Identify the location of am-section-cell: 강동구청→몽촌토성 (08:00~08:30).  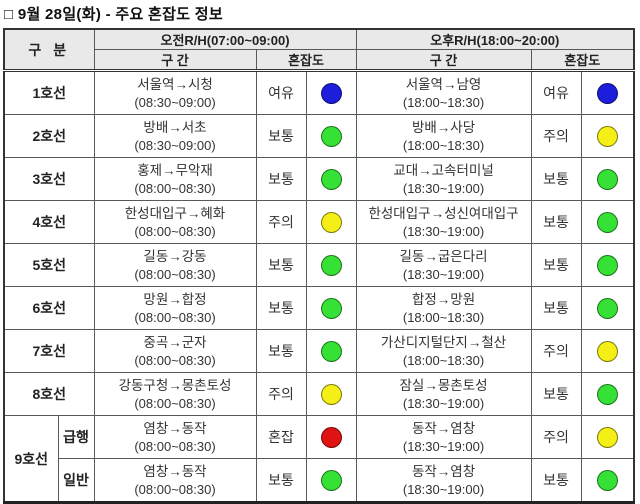
(175, 394).